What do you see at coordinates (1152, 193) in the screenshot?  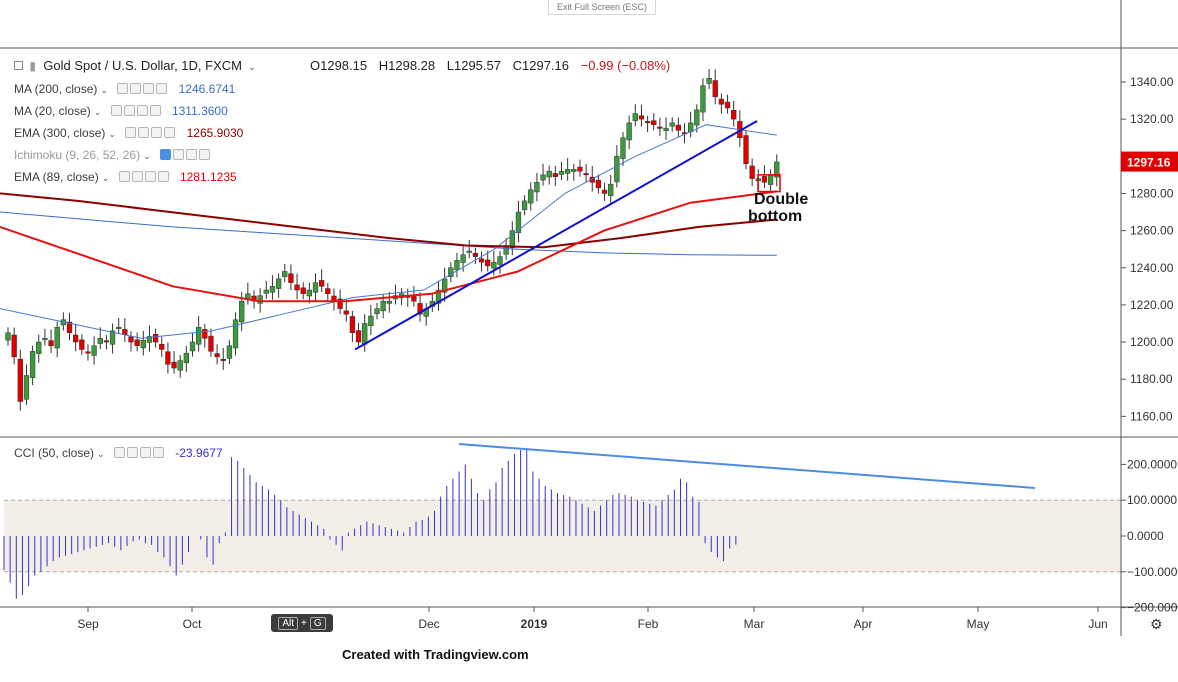 I see `y-tick-label: 1280.00` at bounding box center [1152, 193].